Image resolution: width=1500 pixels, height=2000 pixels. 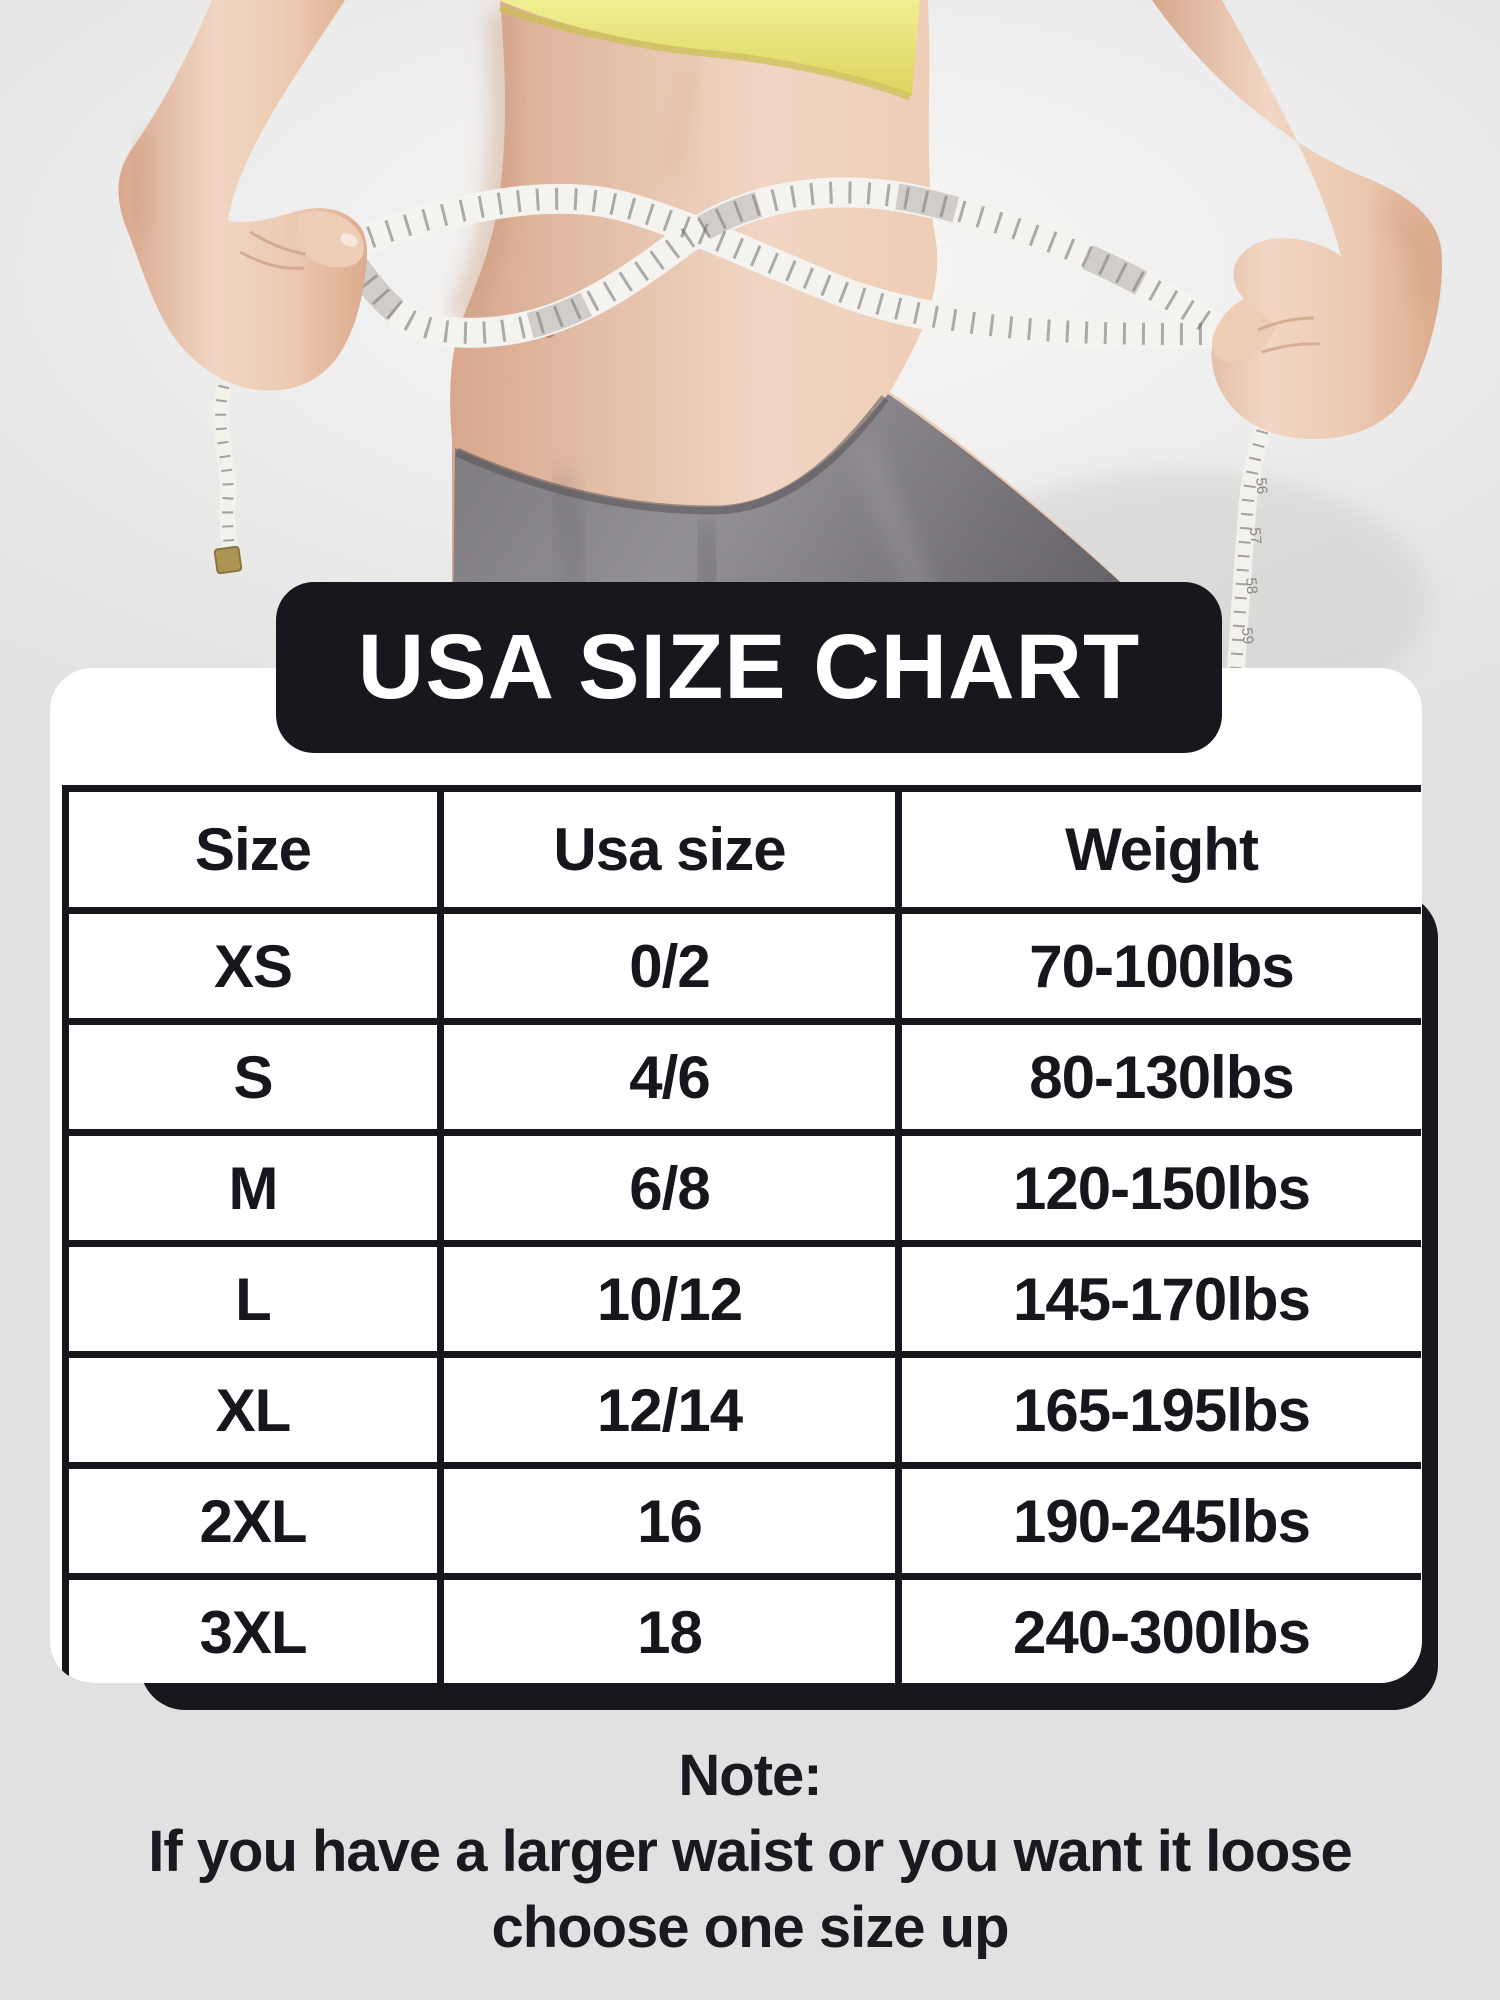 I want to click on size-cell: XS, so click(x=253, y=966).